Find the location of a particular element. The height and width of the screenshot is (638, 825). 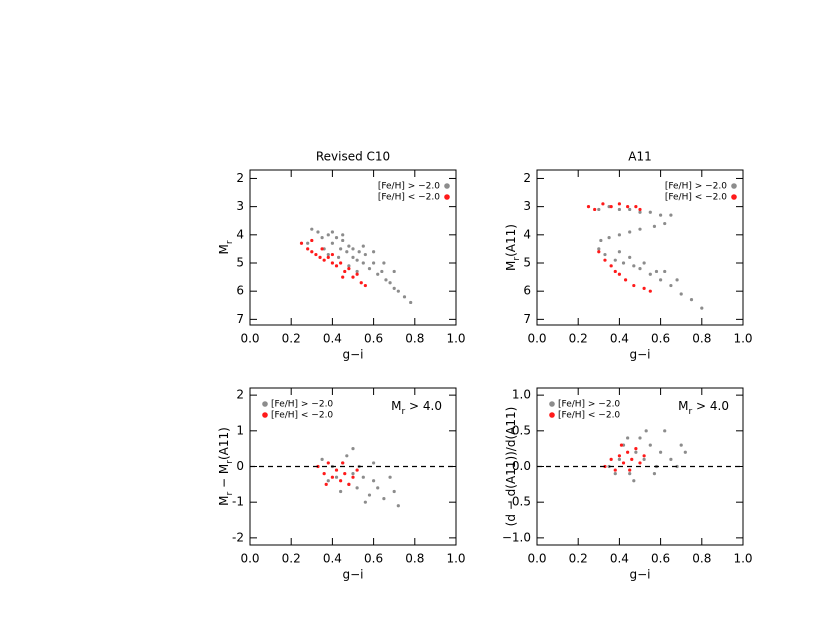

legend-label: [Fe/H] > −2.0 is located at coordinates (589, 405).